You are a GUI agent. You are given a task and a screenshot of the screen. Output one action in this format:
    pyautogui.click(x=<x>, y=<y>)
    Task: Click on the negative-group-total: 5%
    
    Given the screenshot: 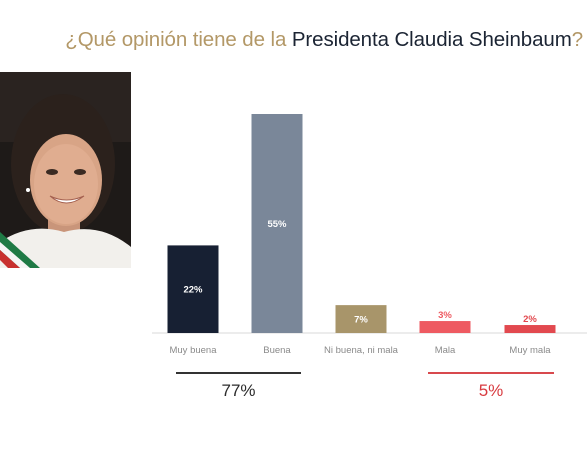 What is the action you would take?
    pyautogui.click(x=491, y=390)
    